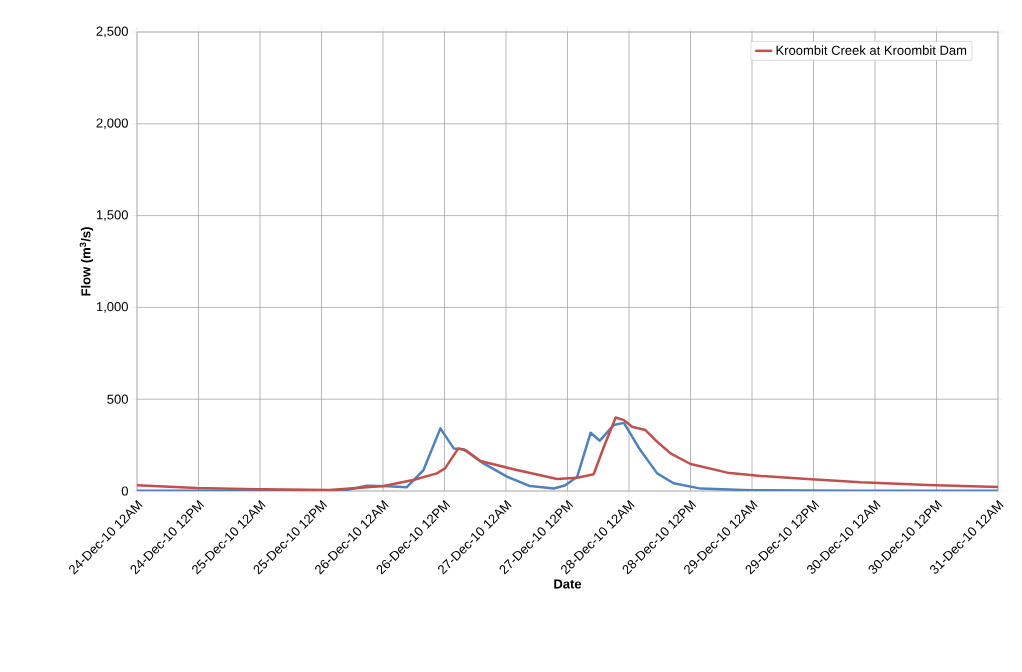 Image resolution: width=1022 pixels, height=672 pixels. What do you see at coordinates (112, 124) in the screenshot?
I see `y-tick-label: 2,000` at bounding box center [112, 124].